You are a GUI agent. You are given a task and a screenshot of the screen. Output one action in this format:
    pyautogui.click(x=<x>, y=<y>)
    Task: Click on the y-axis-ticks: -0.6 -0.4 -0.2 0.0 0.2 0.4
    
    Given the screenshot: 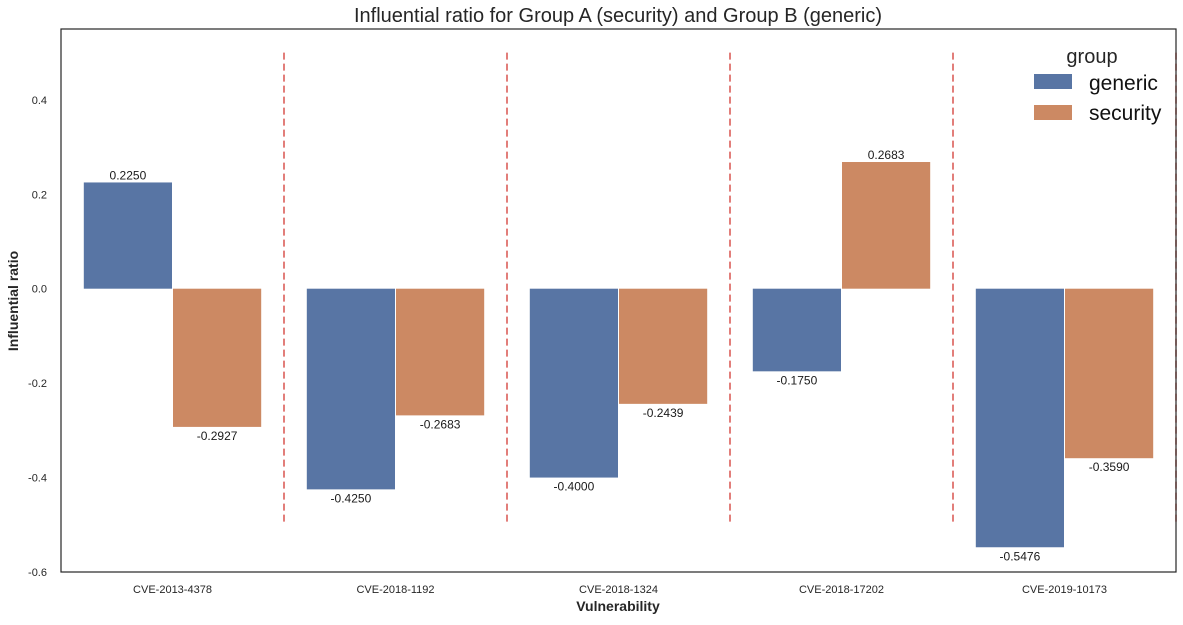 What is the action you would take?
    pyautogui.click(x=37, y=337)
    